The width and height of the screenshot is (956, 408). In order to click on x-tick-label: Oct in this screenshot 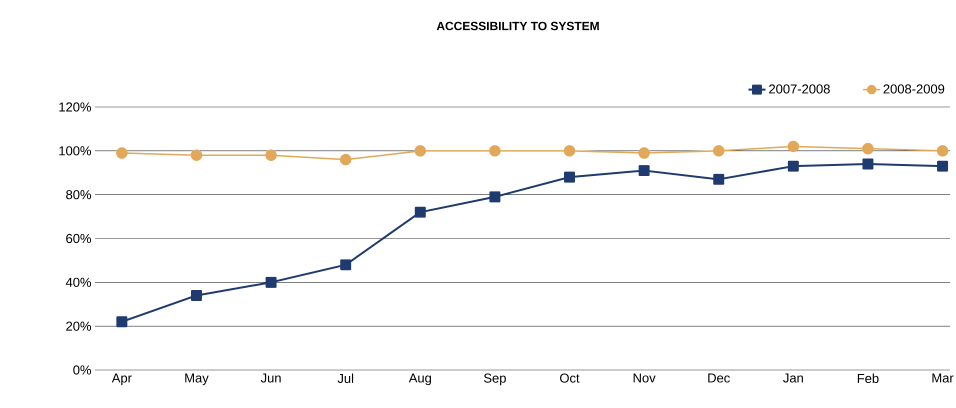, I will do `click(570, 378)`.